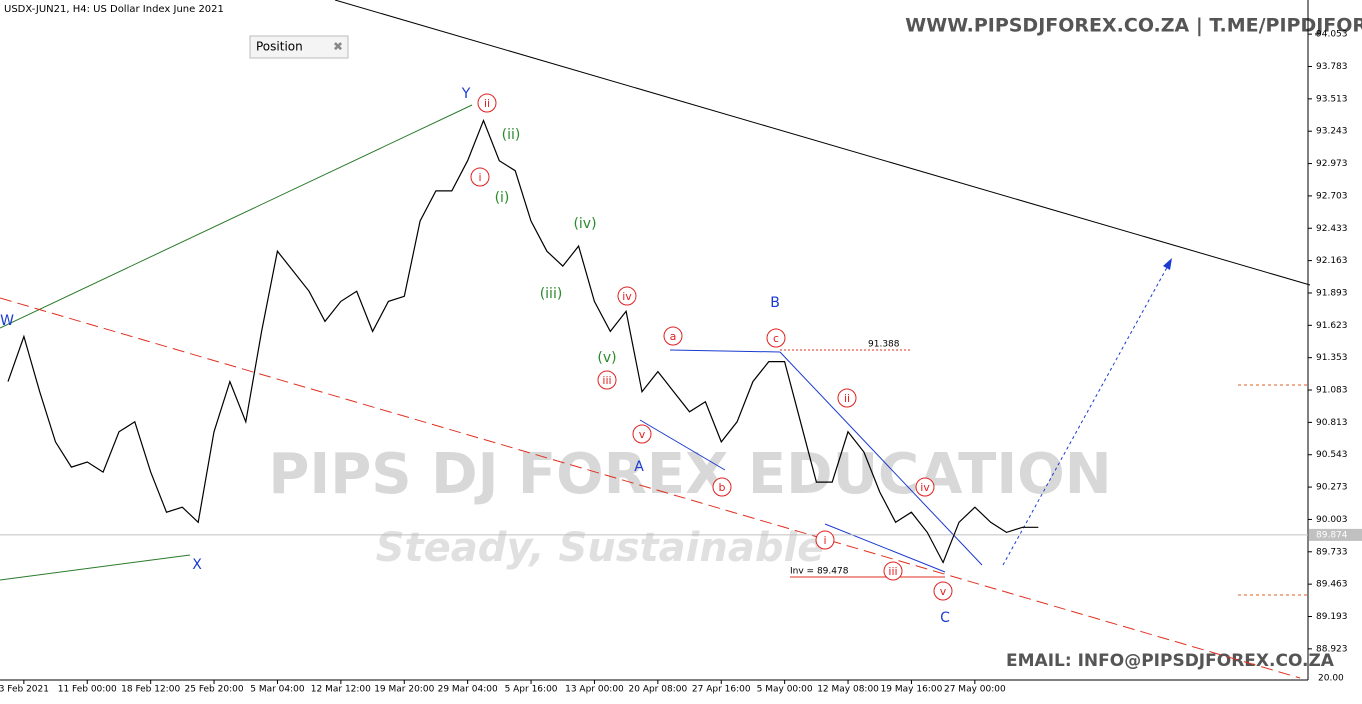 This screenshot has width=1362, height=704. I want to click on wave-label: c, so click(776, 338).